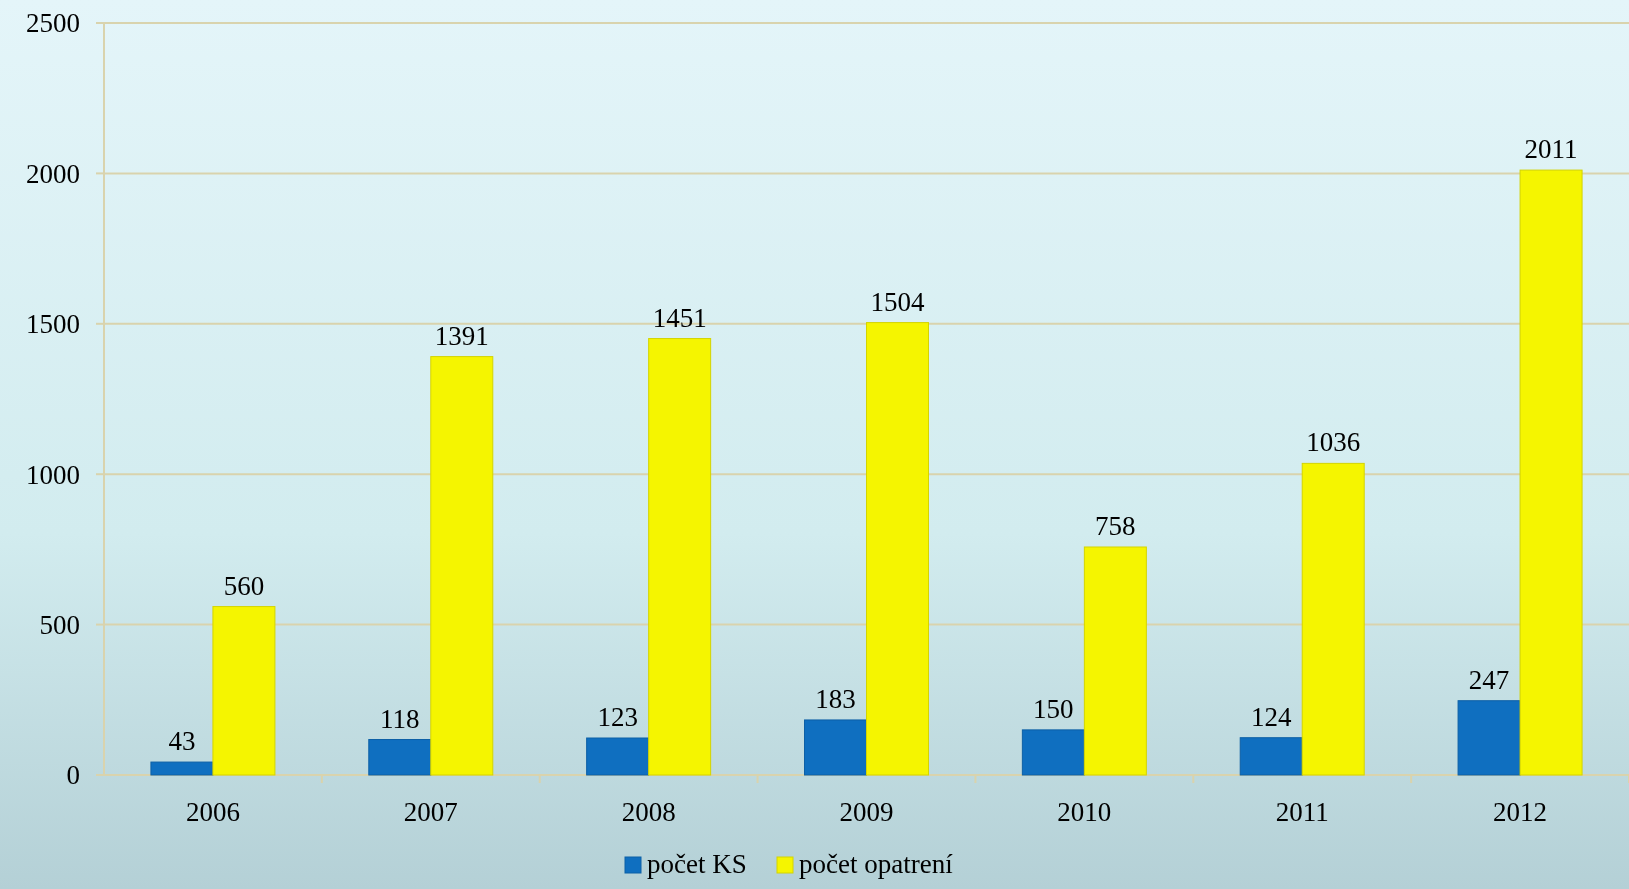  Describe the element at coordinates (1271, 716) in the screenshot. I see `data-label: 124` at that location.